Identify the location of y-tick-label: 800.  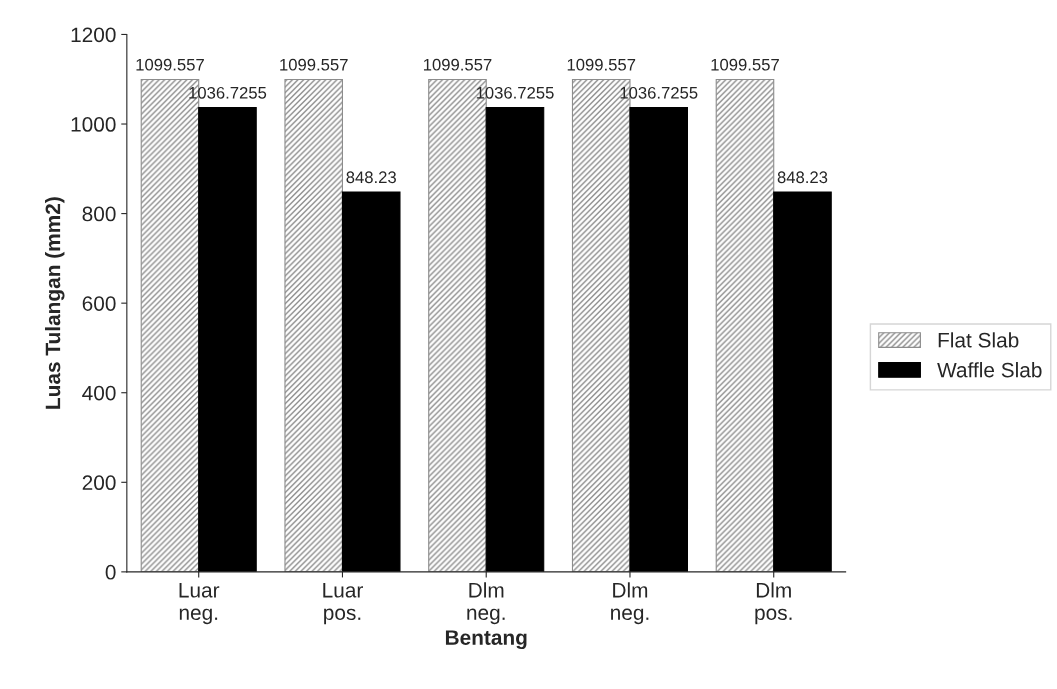
(99, 214).